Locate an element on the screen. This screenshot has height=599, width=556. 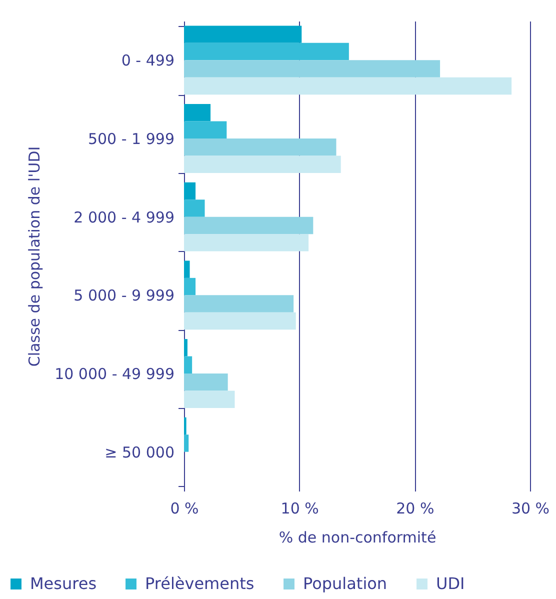
x-tick-label: 30 % is located at coordinates (530, 509).